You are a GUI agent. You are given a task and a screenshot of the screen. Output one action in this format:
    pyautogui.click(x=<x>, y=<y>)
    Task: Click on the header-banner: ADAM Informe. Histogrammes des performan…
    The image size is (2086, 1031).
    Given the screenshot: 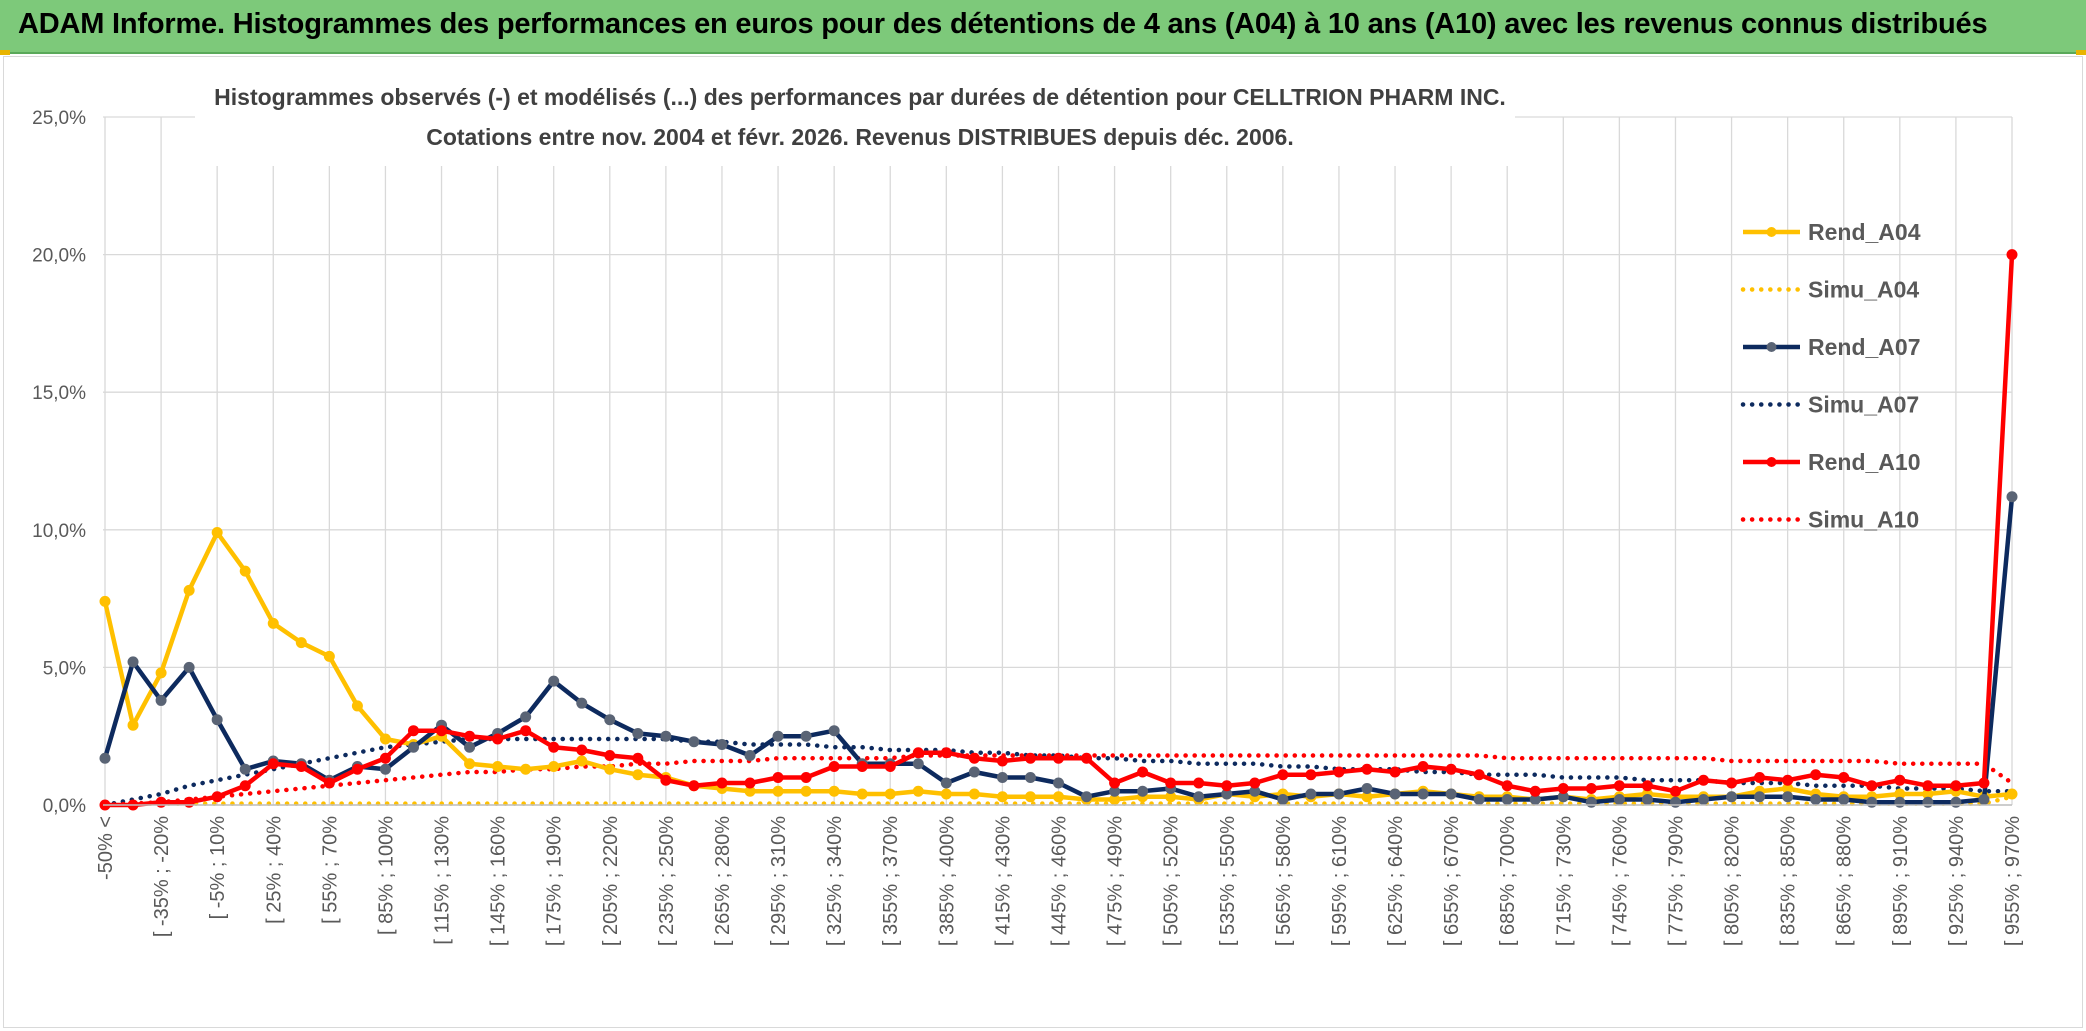 What is the action you would take?
    pyautogui.click(x=1043, y=27)
    